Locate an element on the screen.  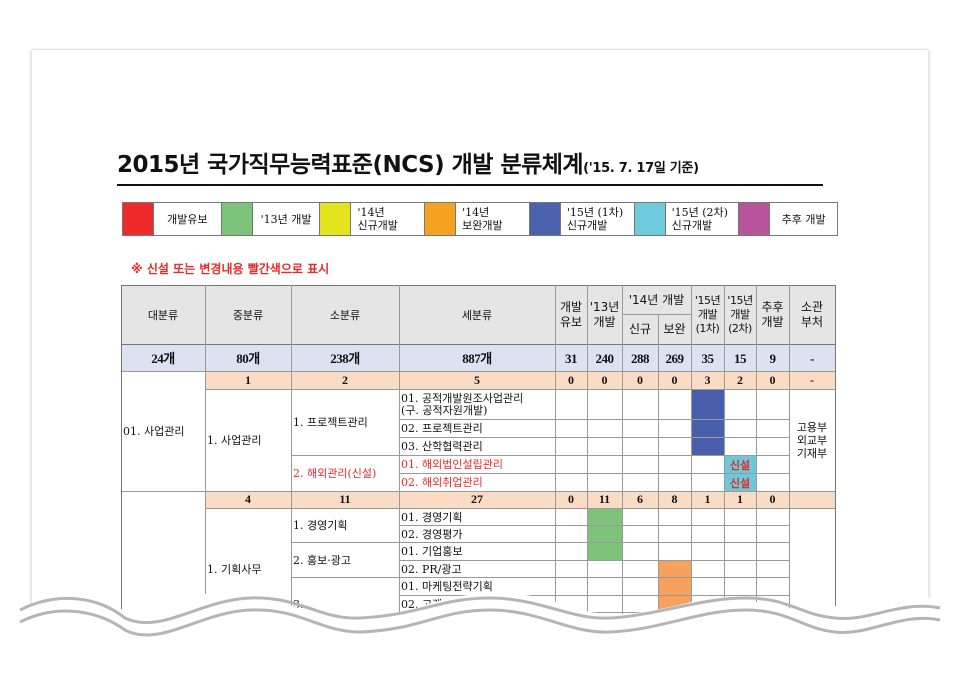
g2-subtotal-dev15-1: 1 is located at coordinates (707, 499).